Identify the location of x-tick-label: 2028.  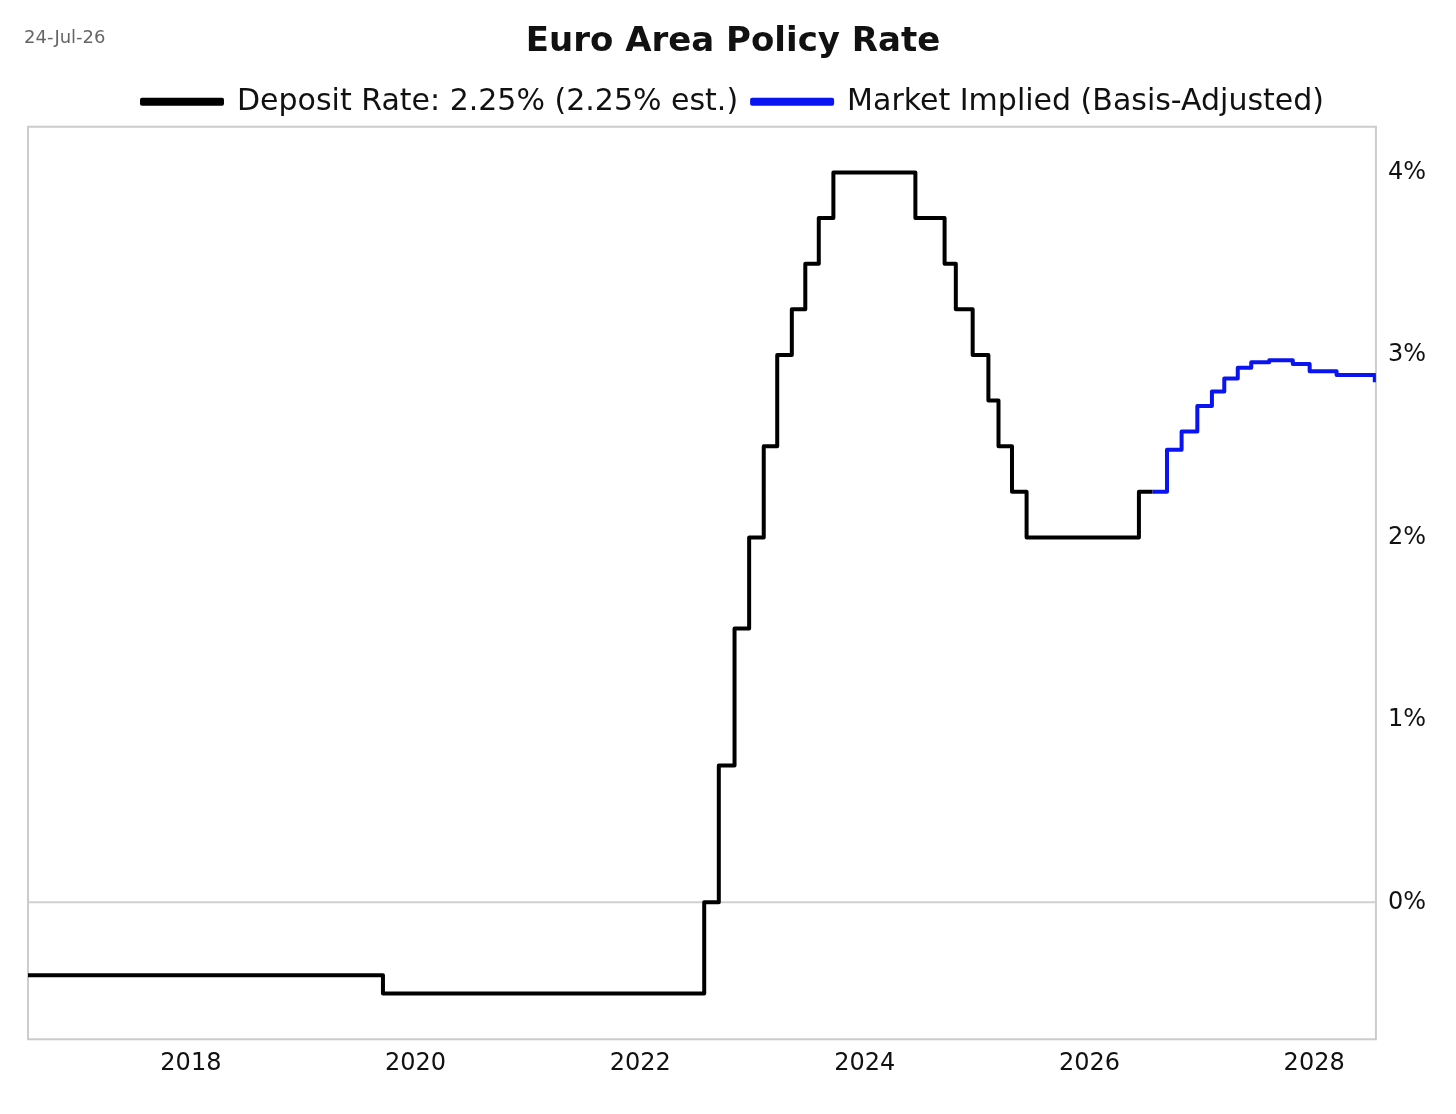
(1314, 1061).